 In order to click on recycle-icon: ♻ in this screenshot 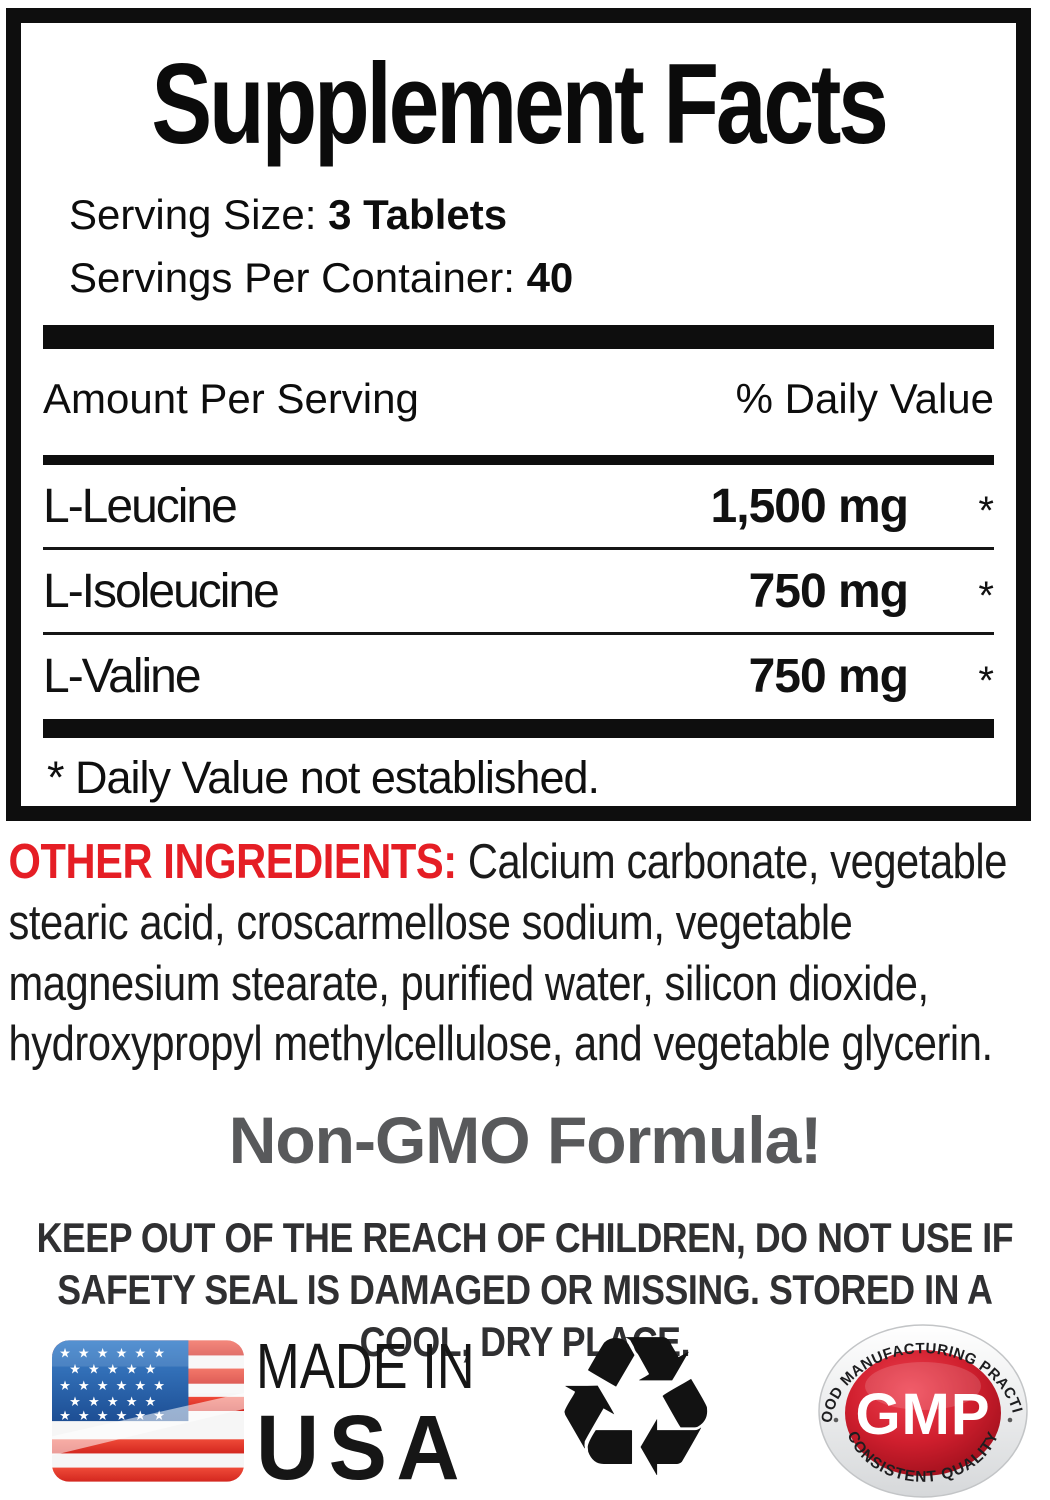, I will do `click(636, 1397)`.